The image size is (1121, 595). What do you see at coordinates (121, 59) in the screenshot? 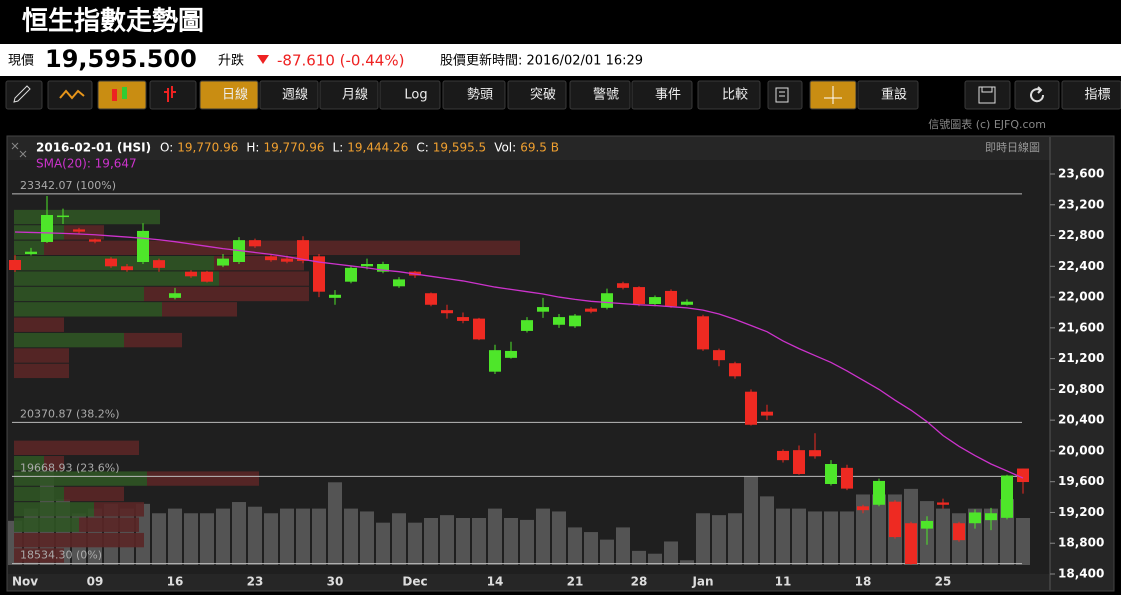
I see `price: 19,595.500` at bounding box center [121, 59].